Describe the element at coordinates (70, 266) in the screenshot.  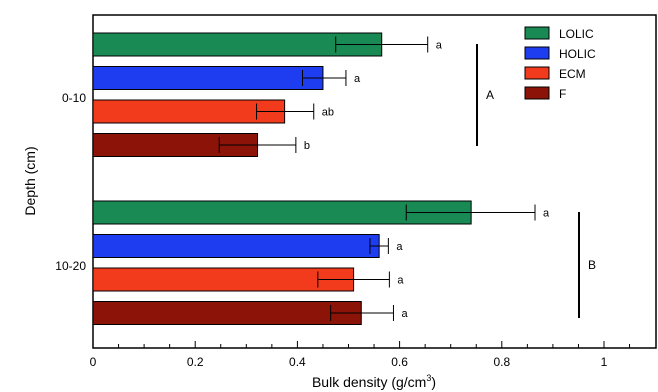
I see `y-group-label: 10-20` at that location.